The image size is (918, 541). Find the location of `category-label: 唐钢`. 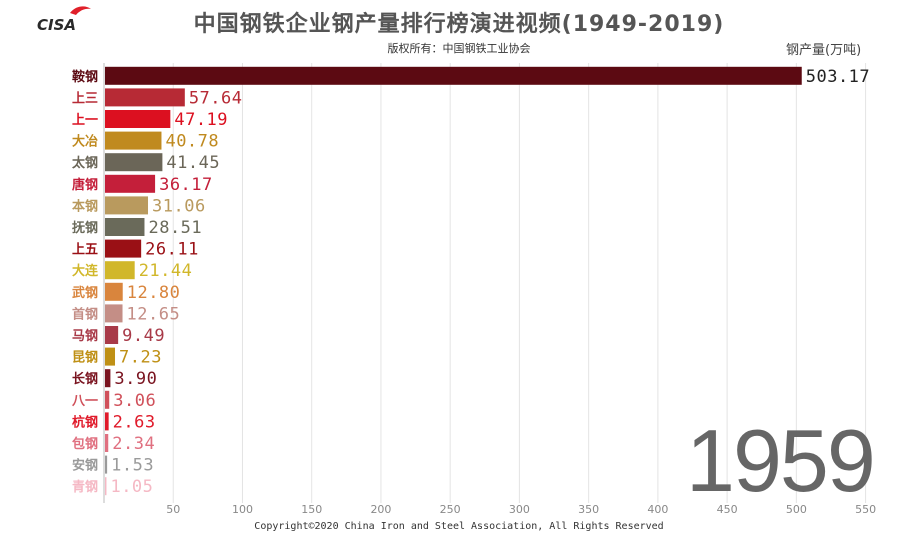

category-label: 唐钢 is located at coordinates (85, 185).